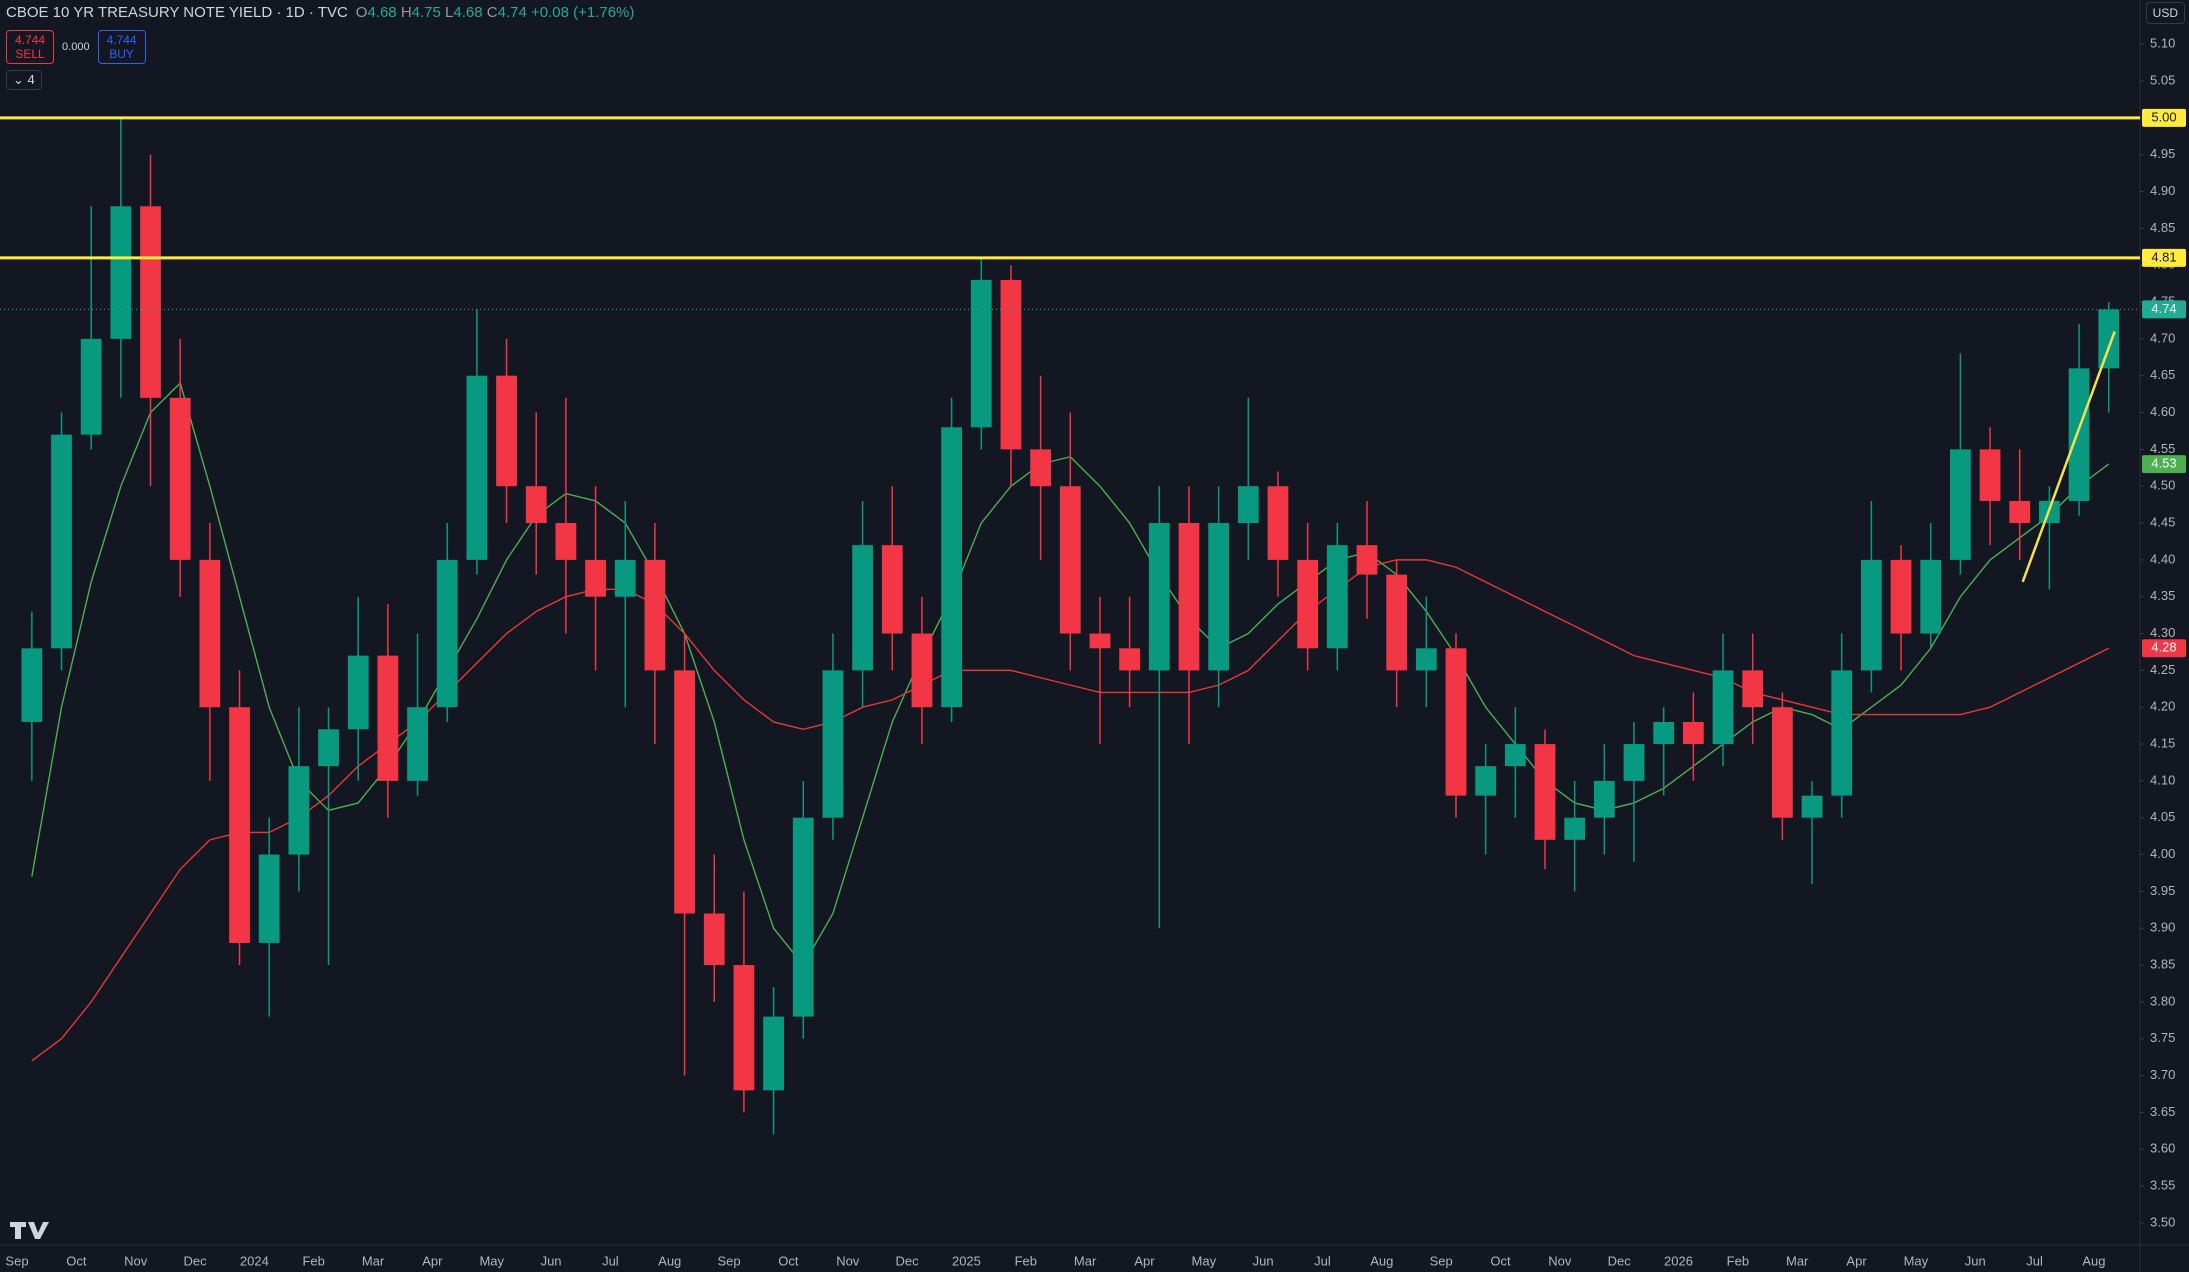  I want to click on y-tick-label: 4.50, so click(2162, 485).